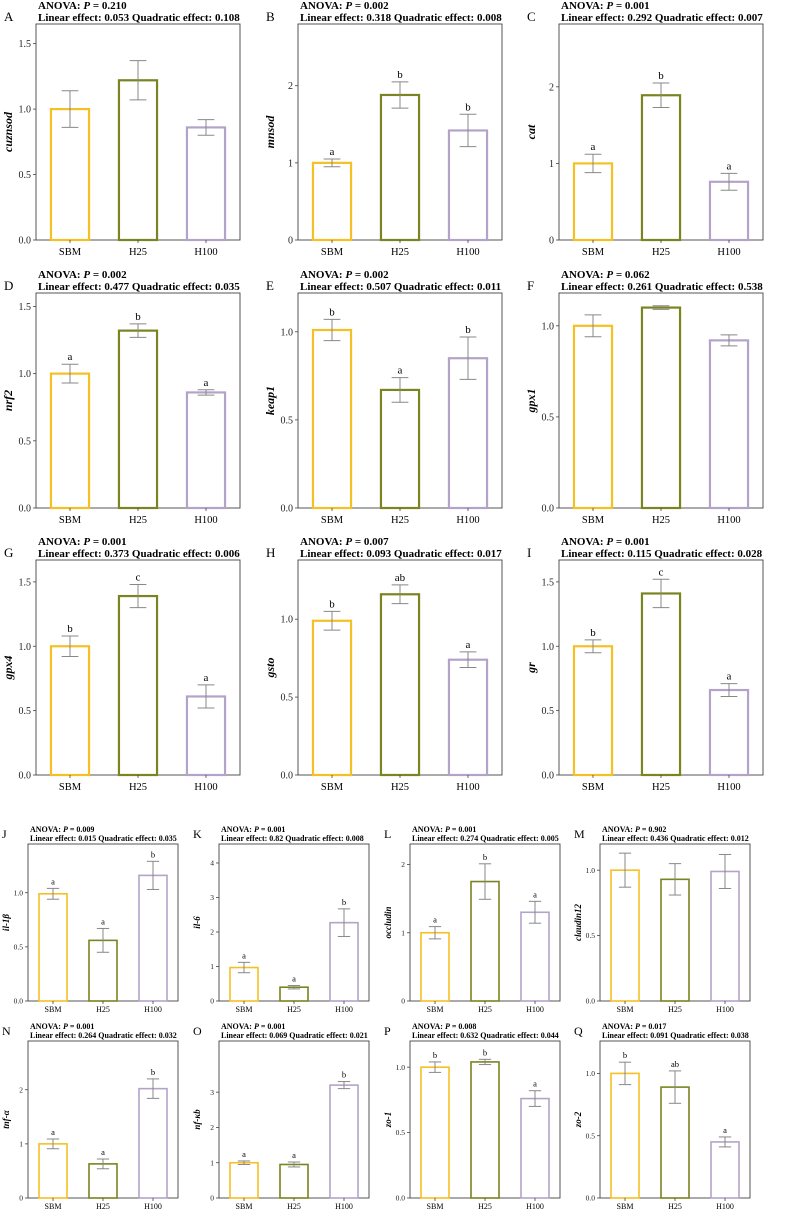  I want to click on linear-effect-value: 0.069, so click(279, 1035).